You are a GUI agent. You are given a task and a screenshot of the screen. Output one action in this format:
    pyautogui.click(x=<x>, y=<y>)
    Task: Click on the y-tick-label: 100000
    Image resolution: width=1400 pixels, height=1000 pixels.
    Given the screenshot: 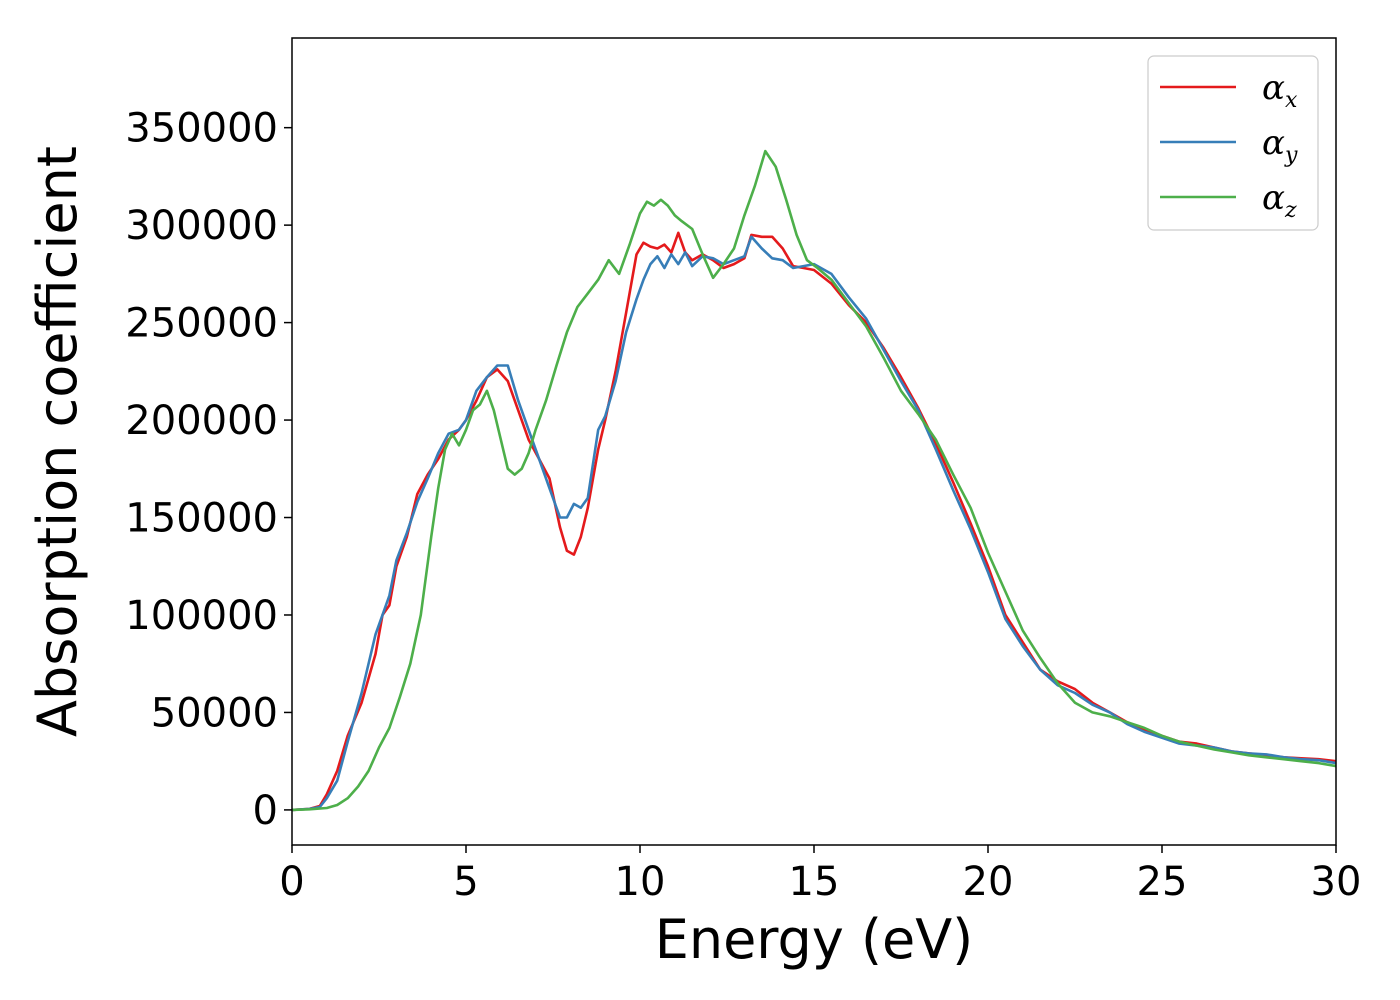 What is the action you would take?
    pyautogui.click(x=201, y=616)
    